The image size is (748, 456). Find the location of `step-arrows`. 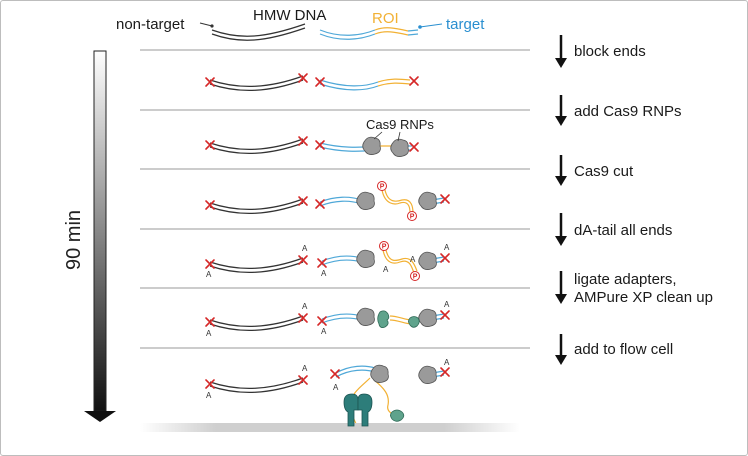

step-arrows is located at coordinates (561, 200).